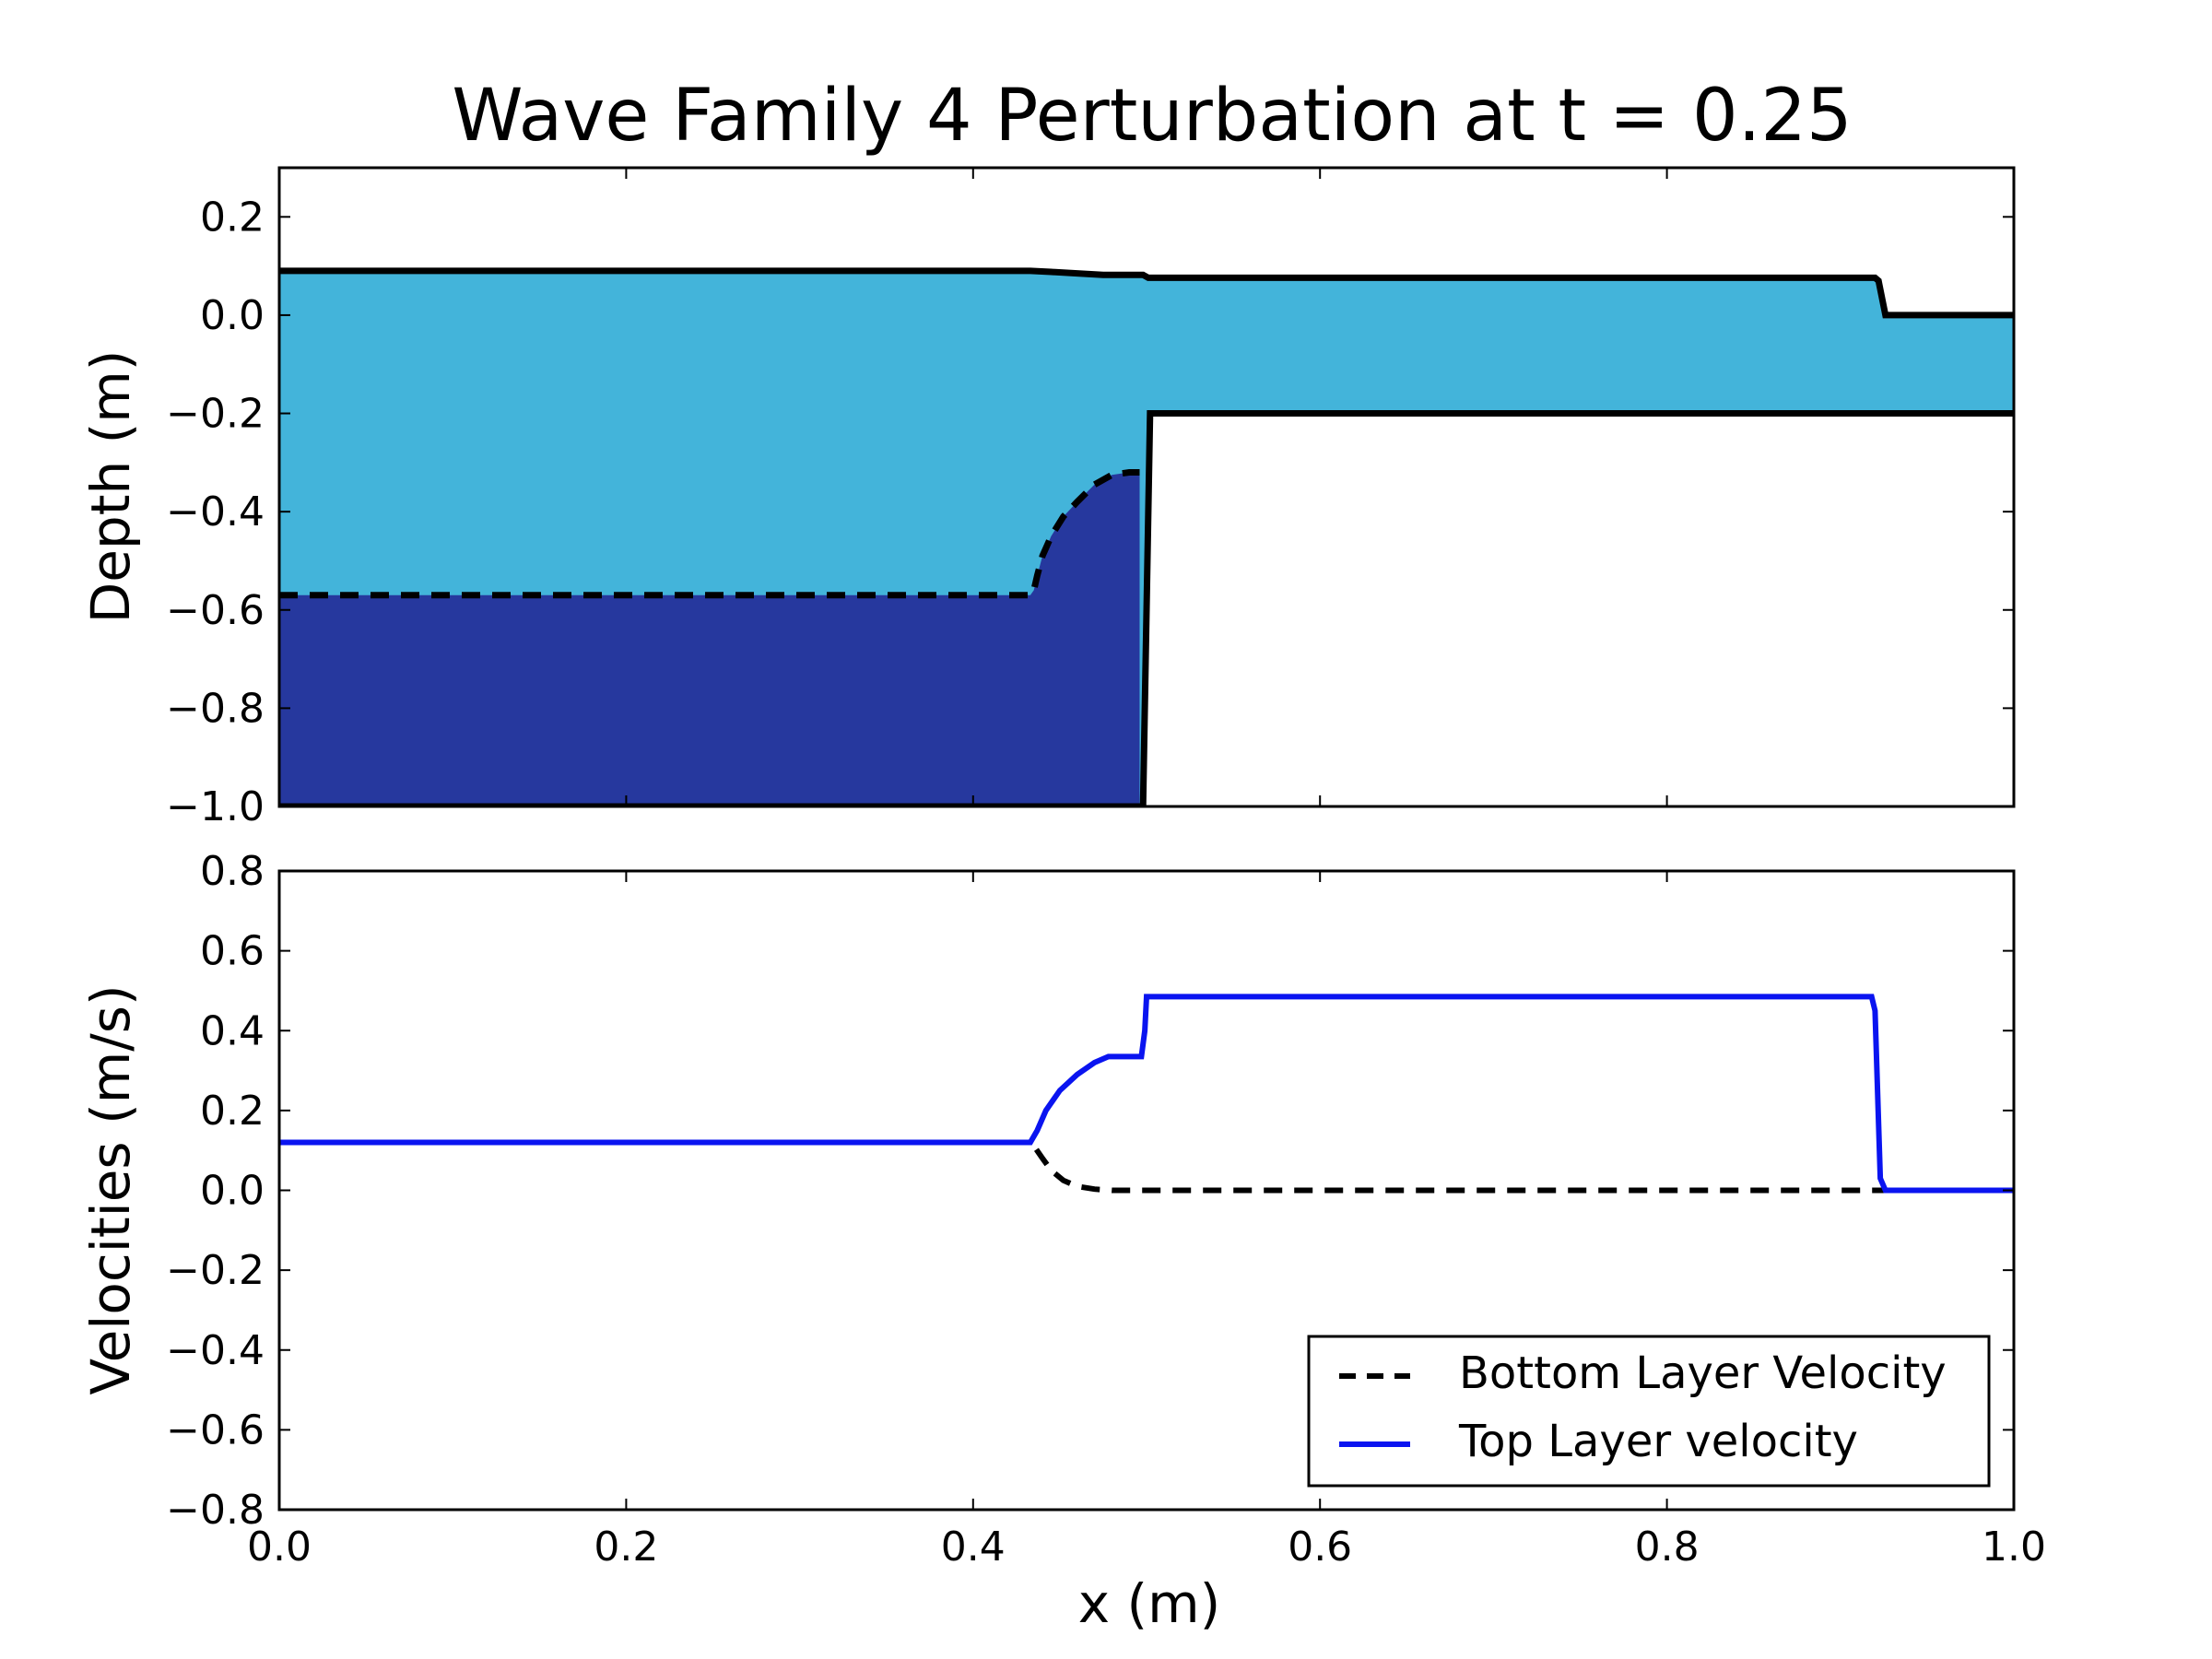  Describe the element at coordinates (1320, 1547) in the screenshot. I see `velocity-xtick-label: 0.6` at that location.